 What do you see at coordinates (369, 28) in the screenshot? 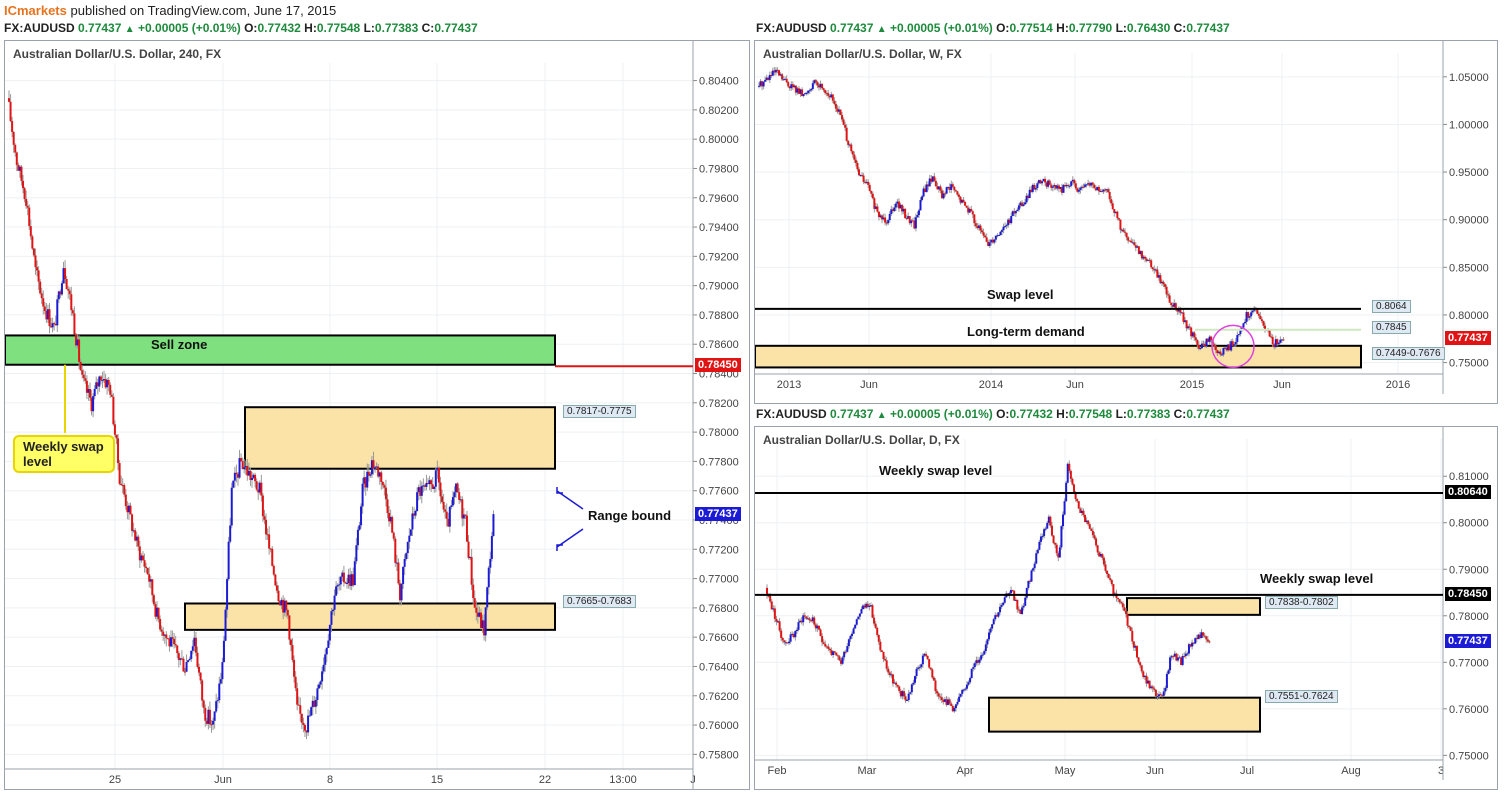
I see `low-label: L:` at bounding box center [369, 28].